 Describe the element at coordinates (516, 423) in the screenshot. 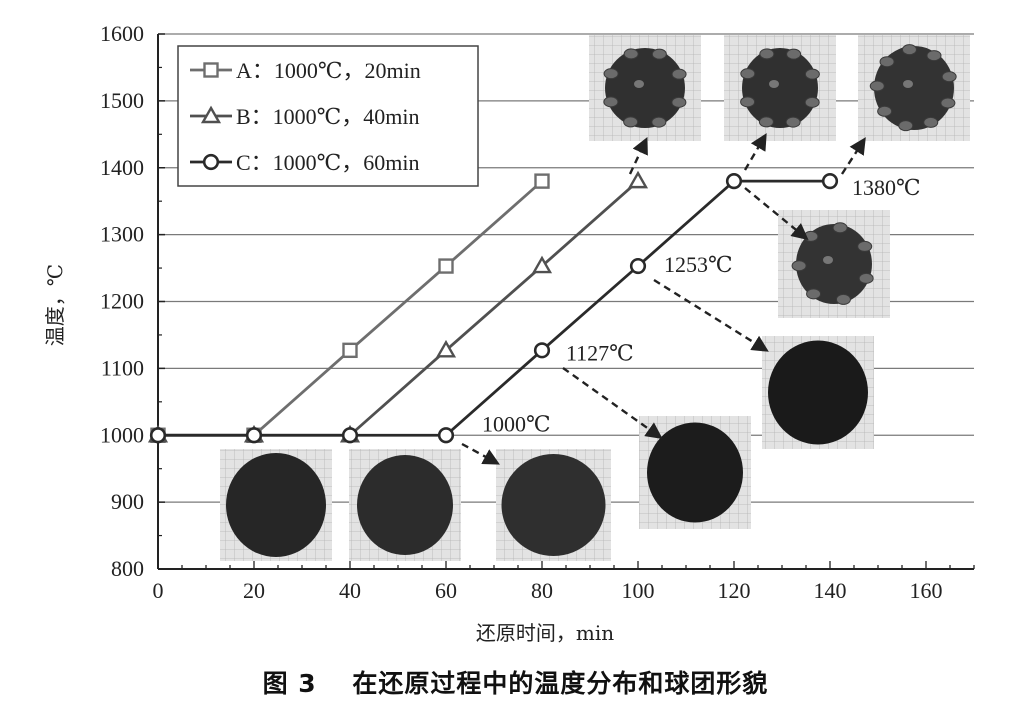

I see `temperature-annotation: 1000℃` at that location.